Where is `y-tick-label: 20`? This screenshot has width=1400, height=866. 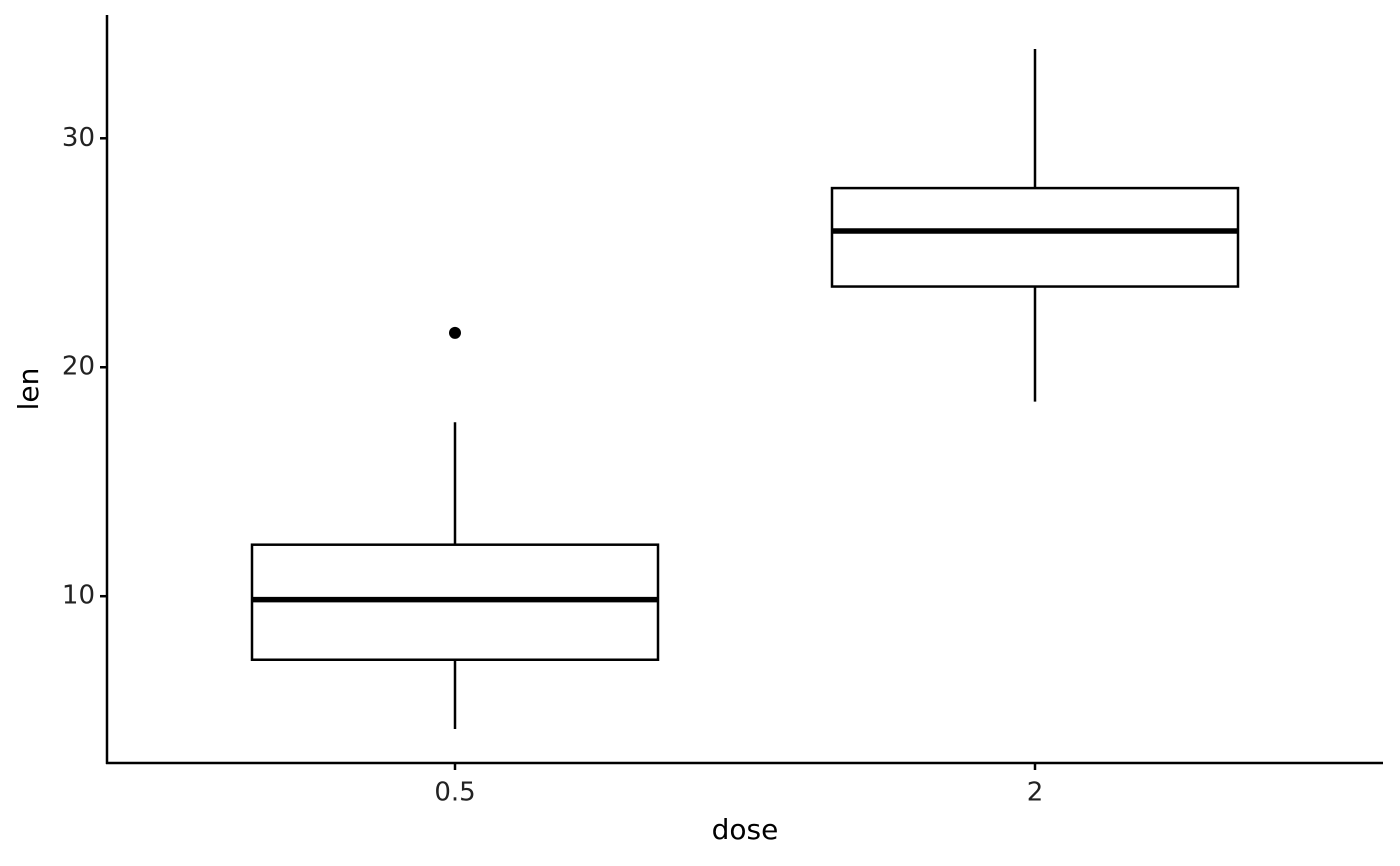
y-tick-label: 20 is located at coordinates (78, 367).